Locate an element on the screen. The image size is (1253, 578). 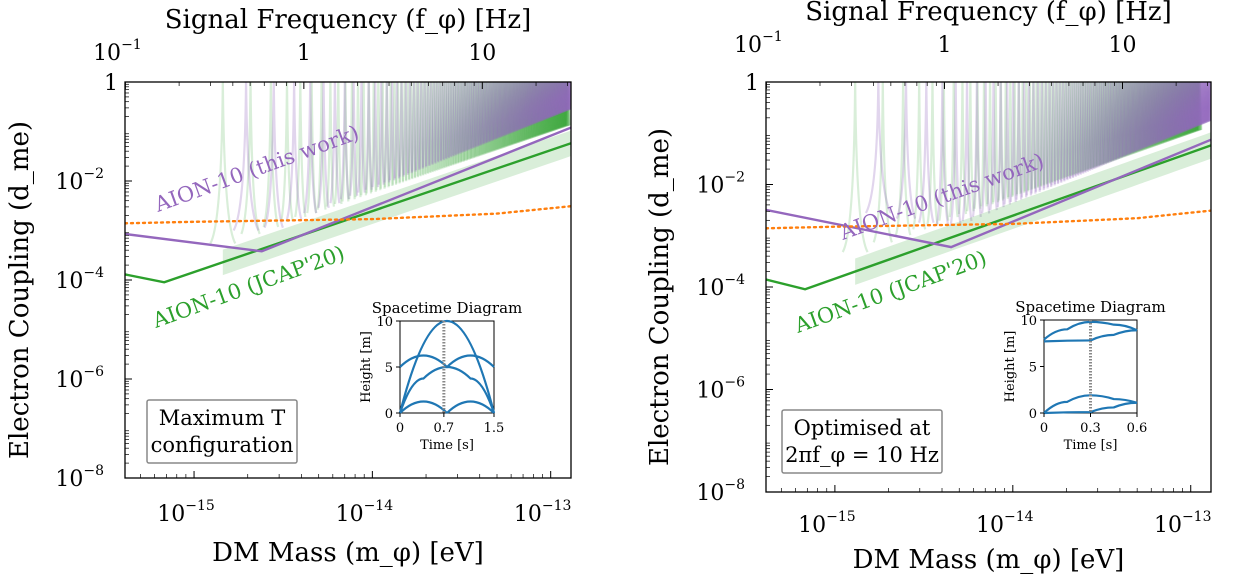
y-tick-label-exp: −8 is located at coordinates (93, 471).